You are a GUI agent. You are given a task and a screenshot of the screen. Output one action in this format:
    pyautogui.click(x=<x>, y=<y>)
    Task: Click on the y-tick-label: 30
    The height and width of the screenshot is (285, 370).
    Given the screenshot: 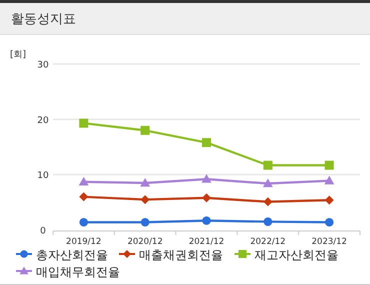 What is the action you would take?
    pyautogui.click(x=43, y=65)
    